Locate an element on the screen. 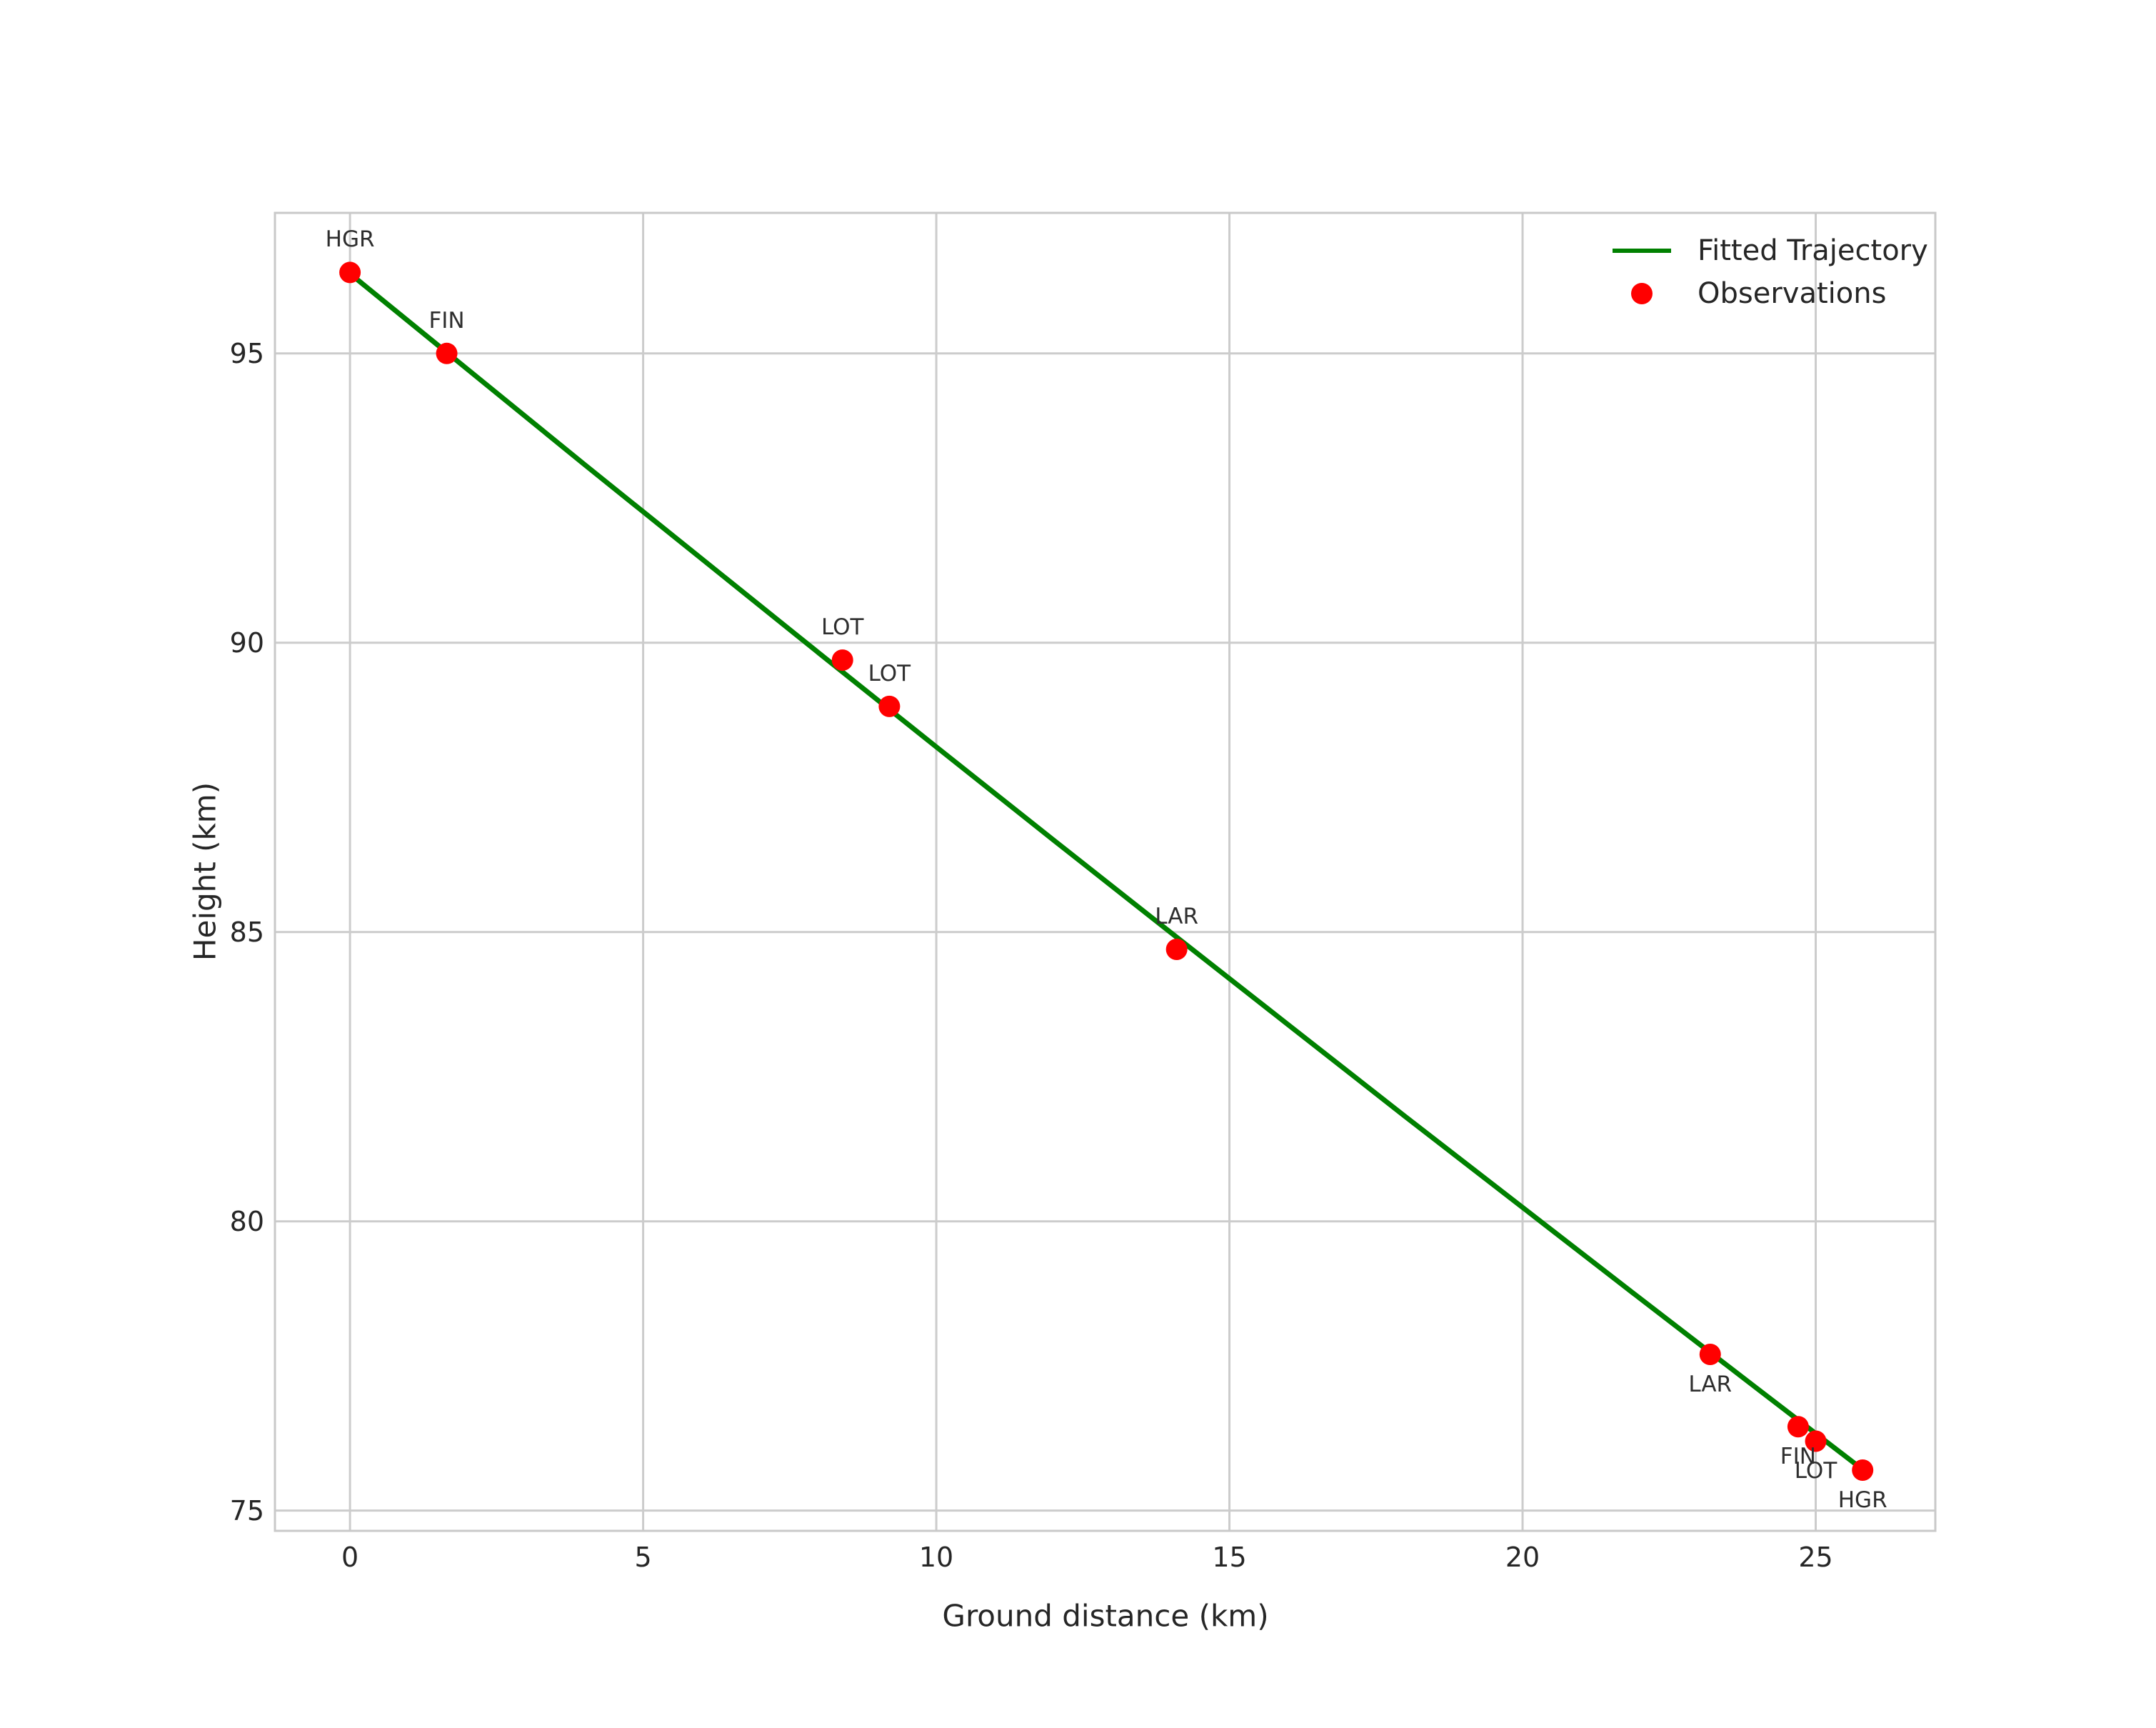 This screenshot has width=2156, height=1728. station-label-lot-3: LOT is located at coordinates (890, 673).